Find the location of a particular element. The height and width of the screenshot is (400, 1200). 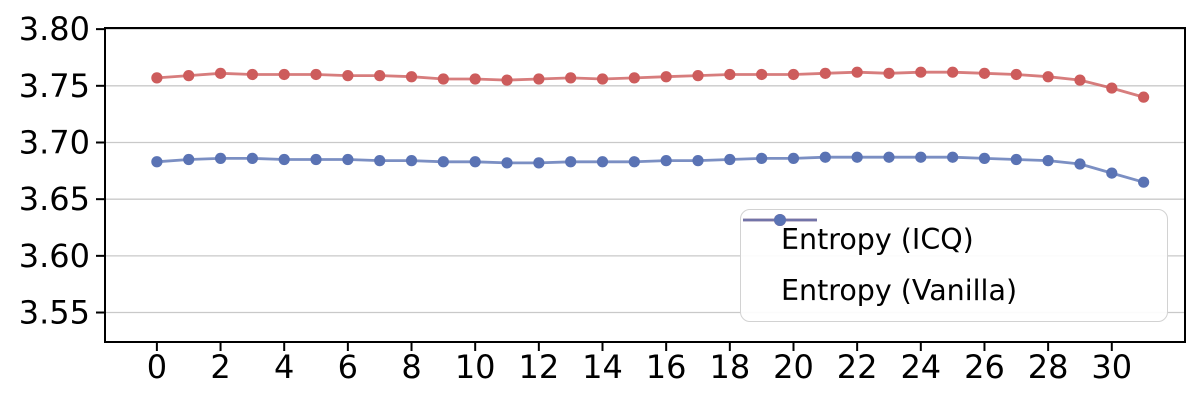

legend-sample-line-vanilla is located at coordinates (780, 220).